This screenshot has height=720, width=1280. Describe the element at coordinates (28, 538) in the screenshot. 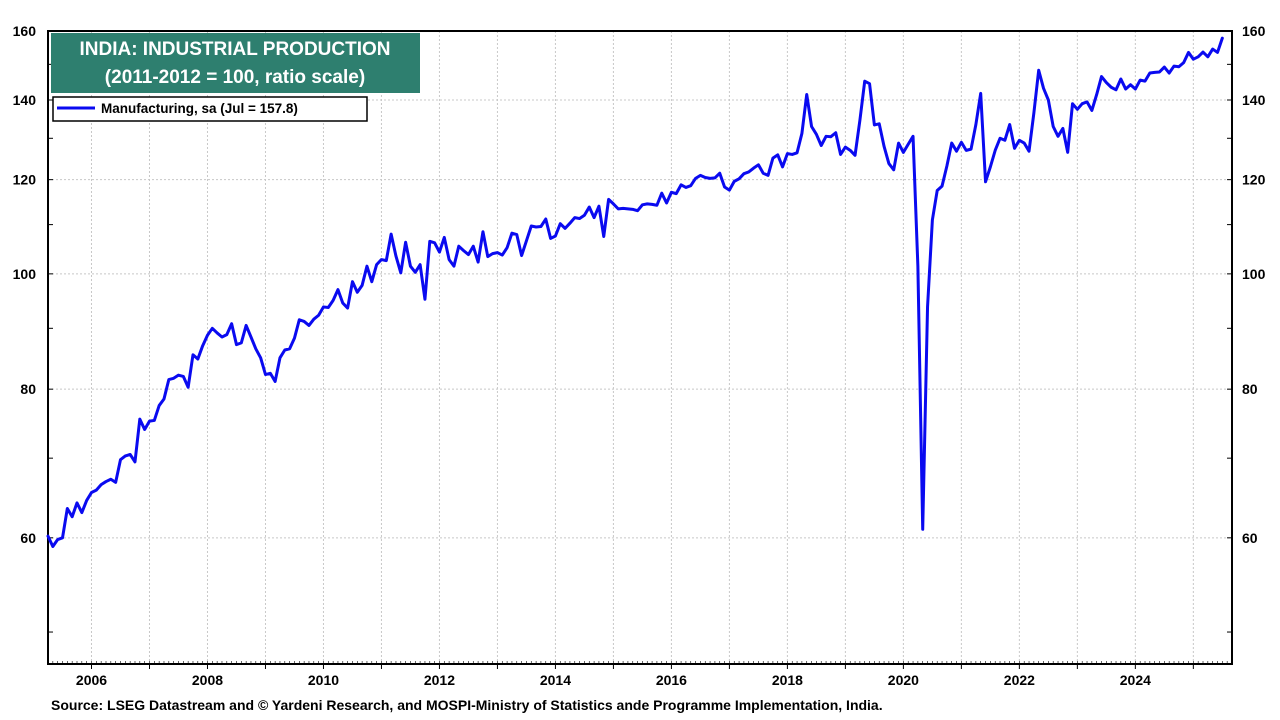

I see `y-tick-label-left: 60` at that location.